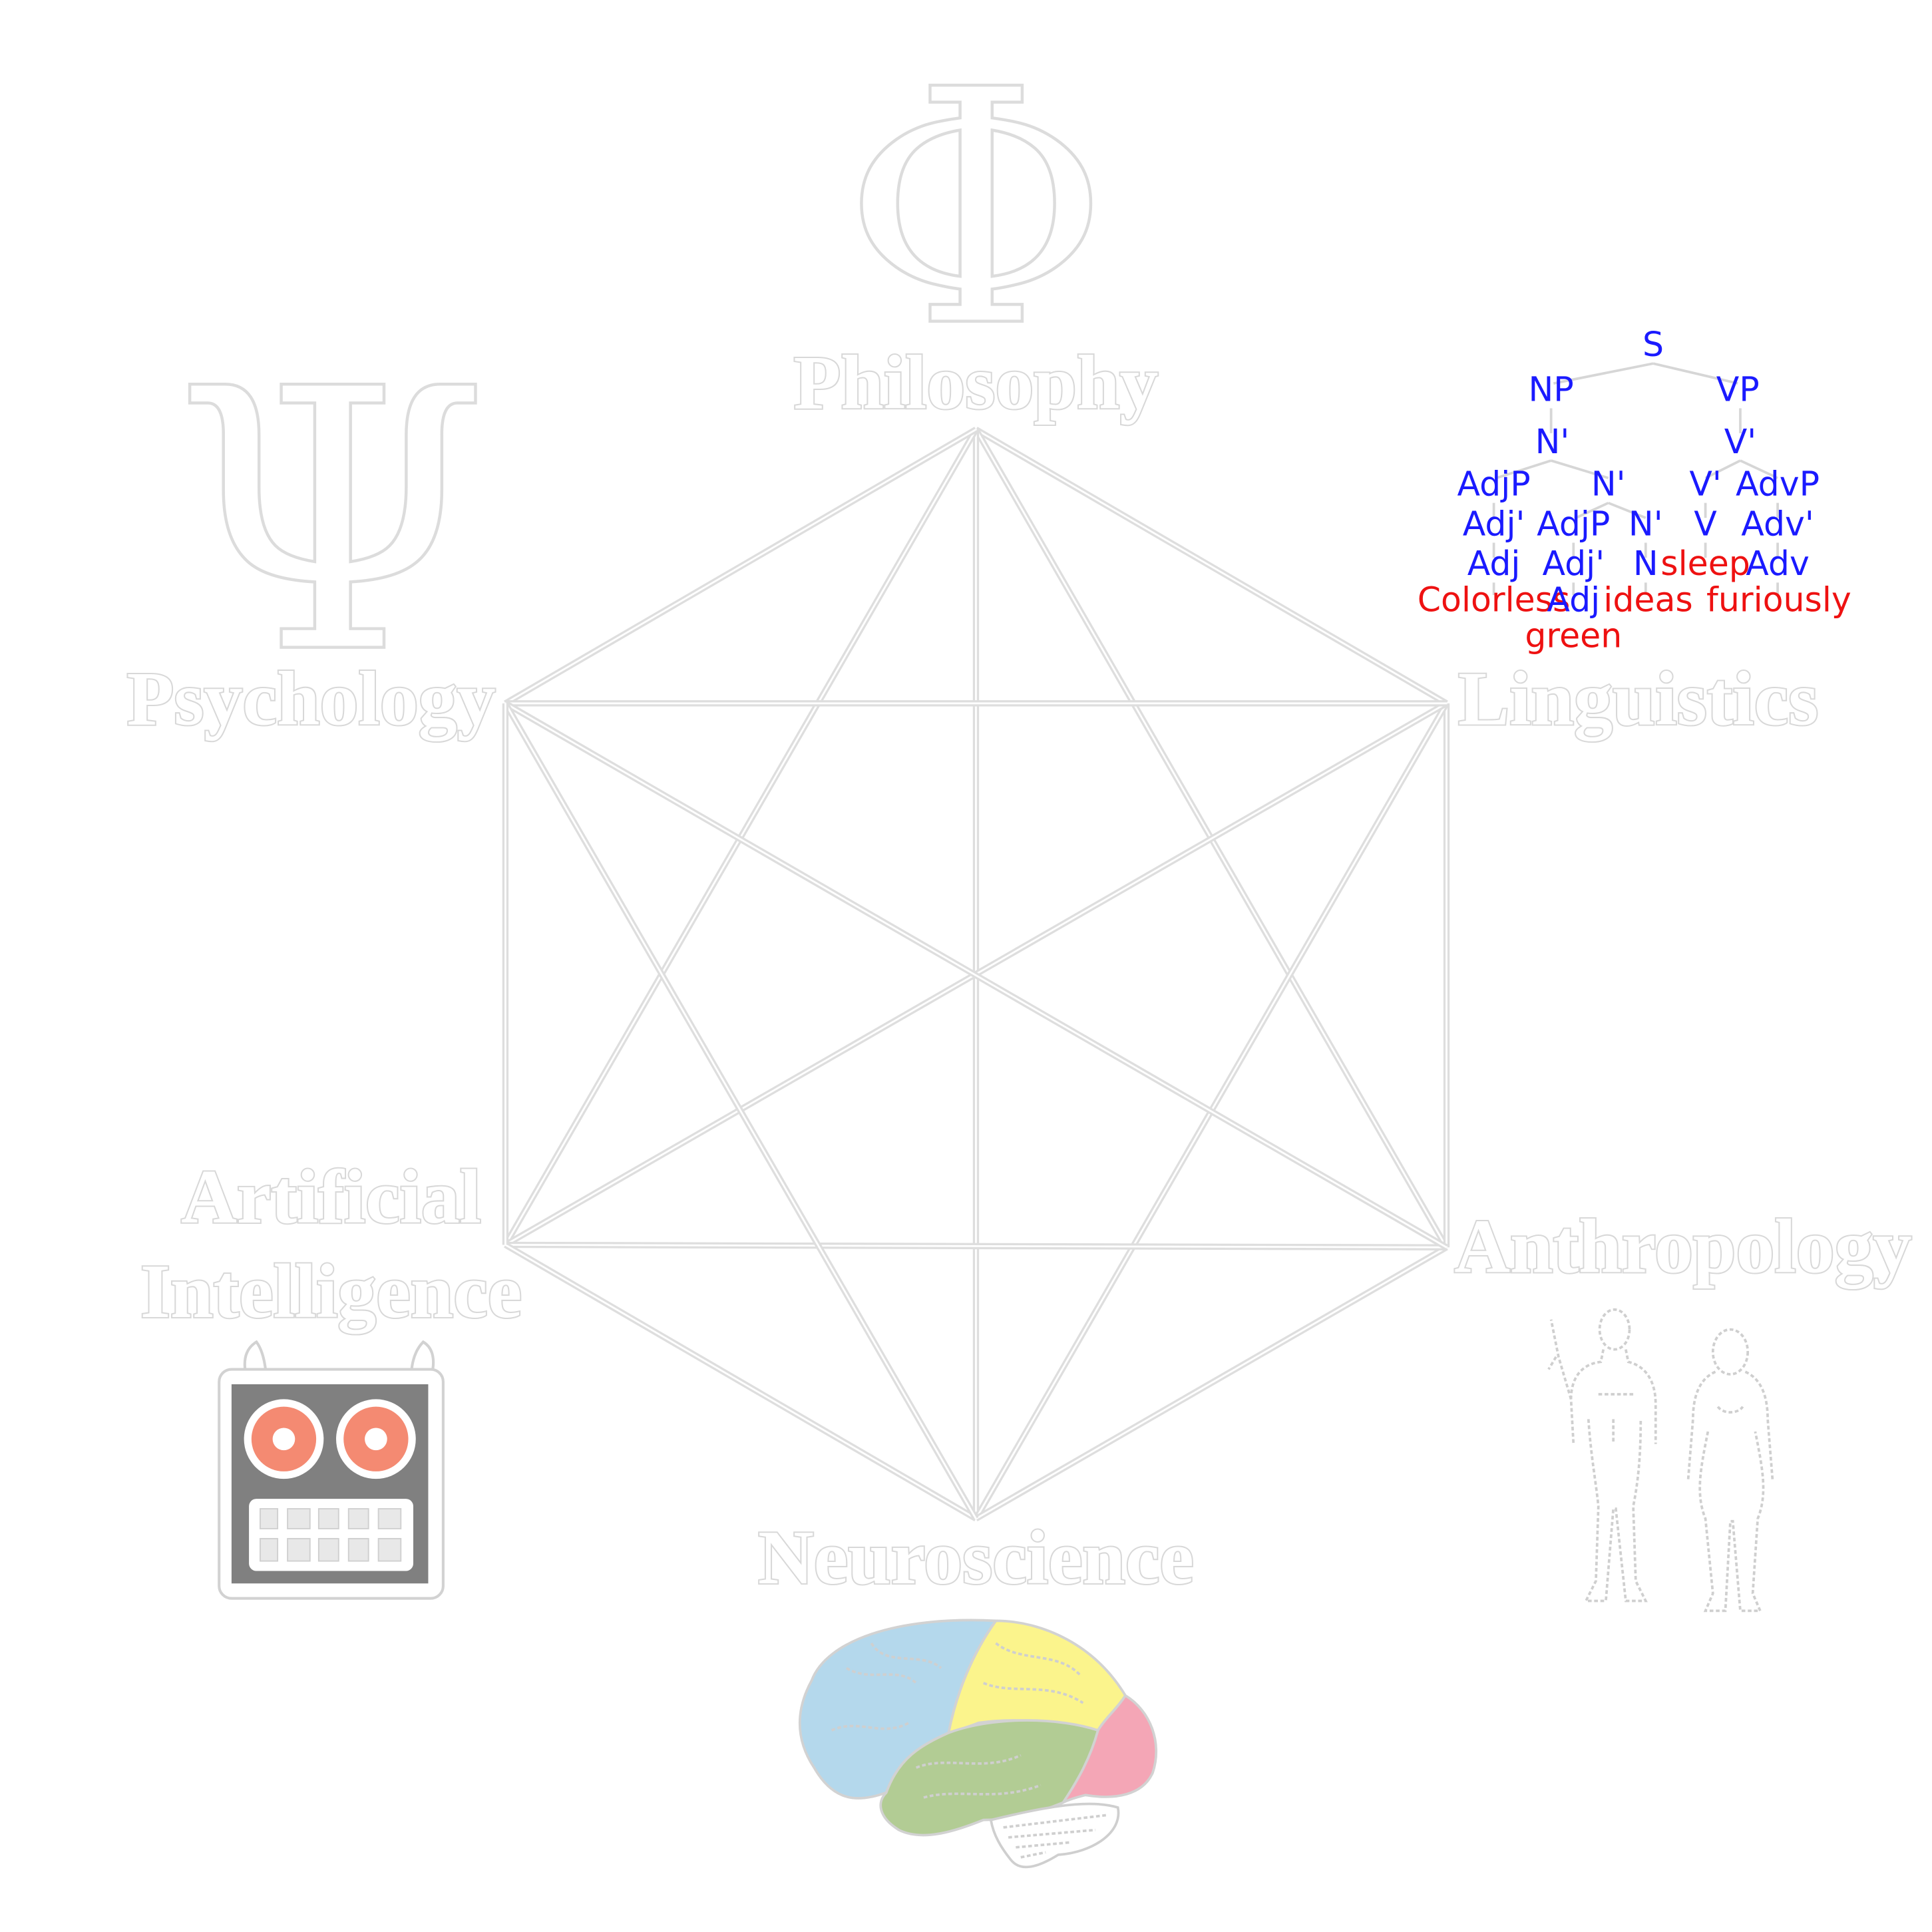 The image size is (1932, 1932). Describe the element at coordinates (1705, 524) in the screenshot. I see `tree-node-v: V` at that location.